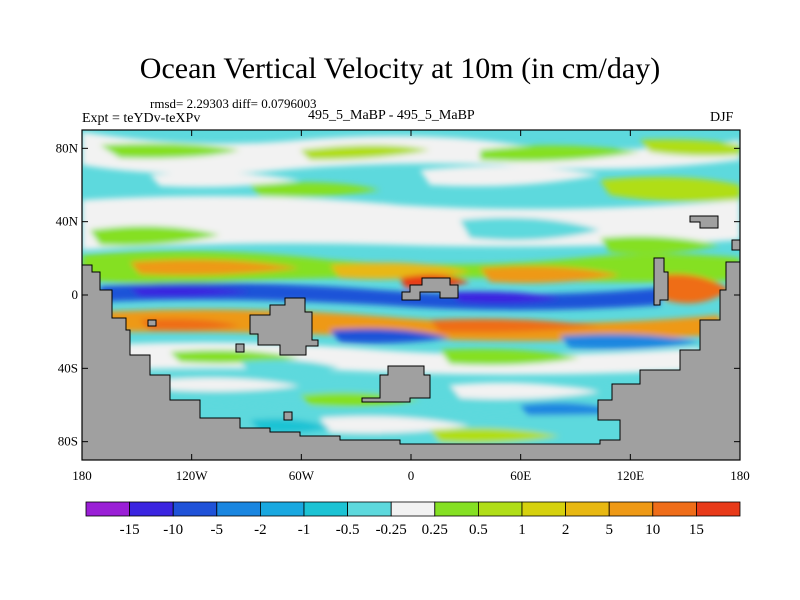 This screenshot has height=600, width=800. Describe the element at coordinates (609, 530) in the screenshot. I see `colorbar-label: 5` at that location.